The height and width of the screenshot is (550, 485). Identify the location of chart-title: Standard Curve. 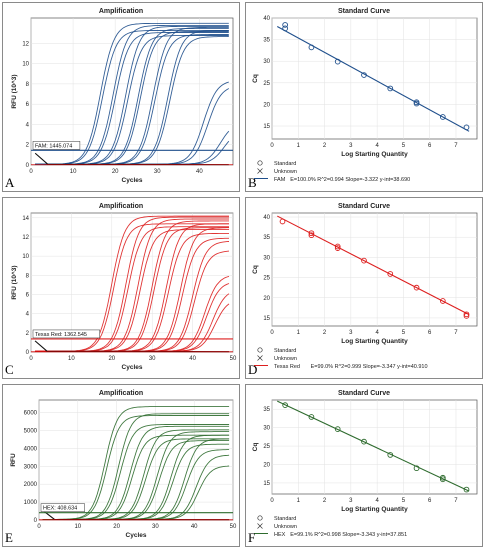
(364, 393).